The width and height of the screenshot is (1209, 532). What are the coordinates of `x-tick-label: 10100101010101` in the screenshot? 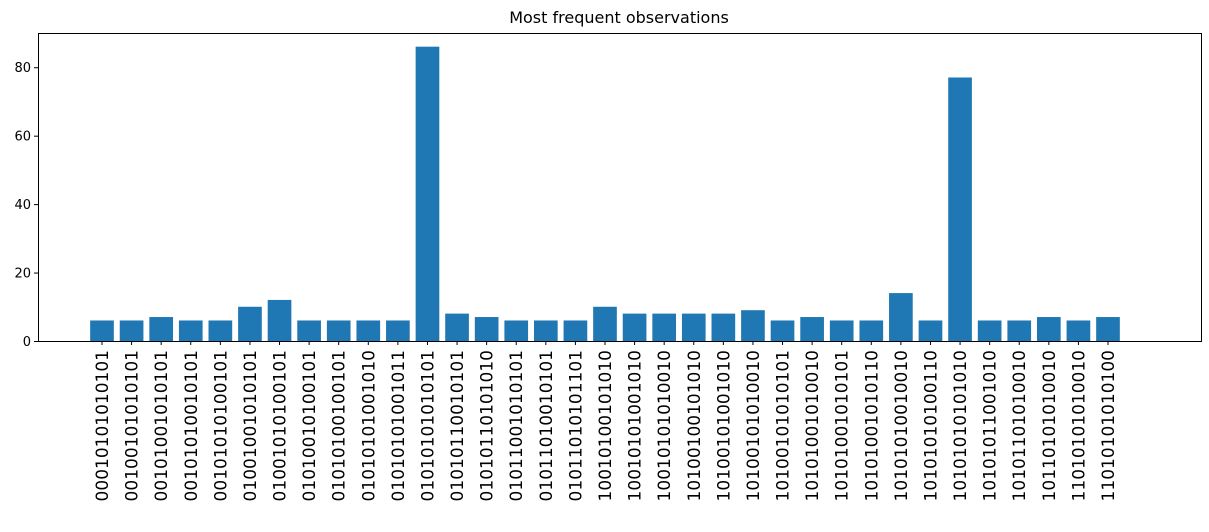 It's located at (784, 425).